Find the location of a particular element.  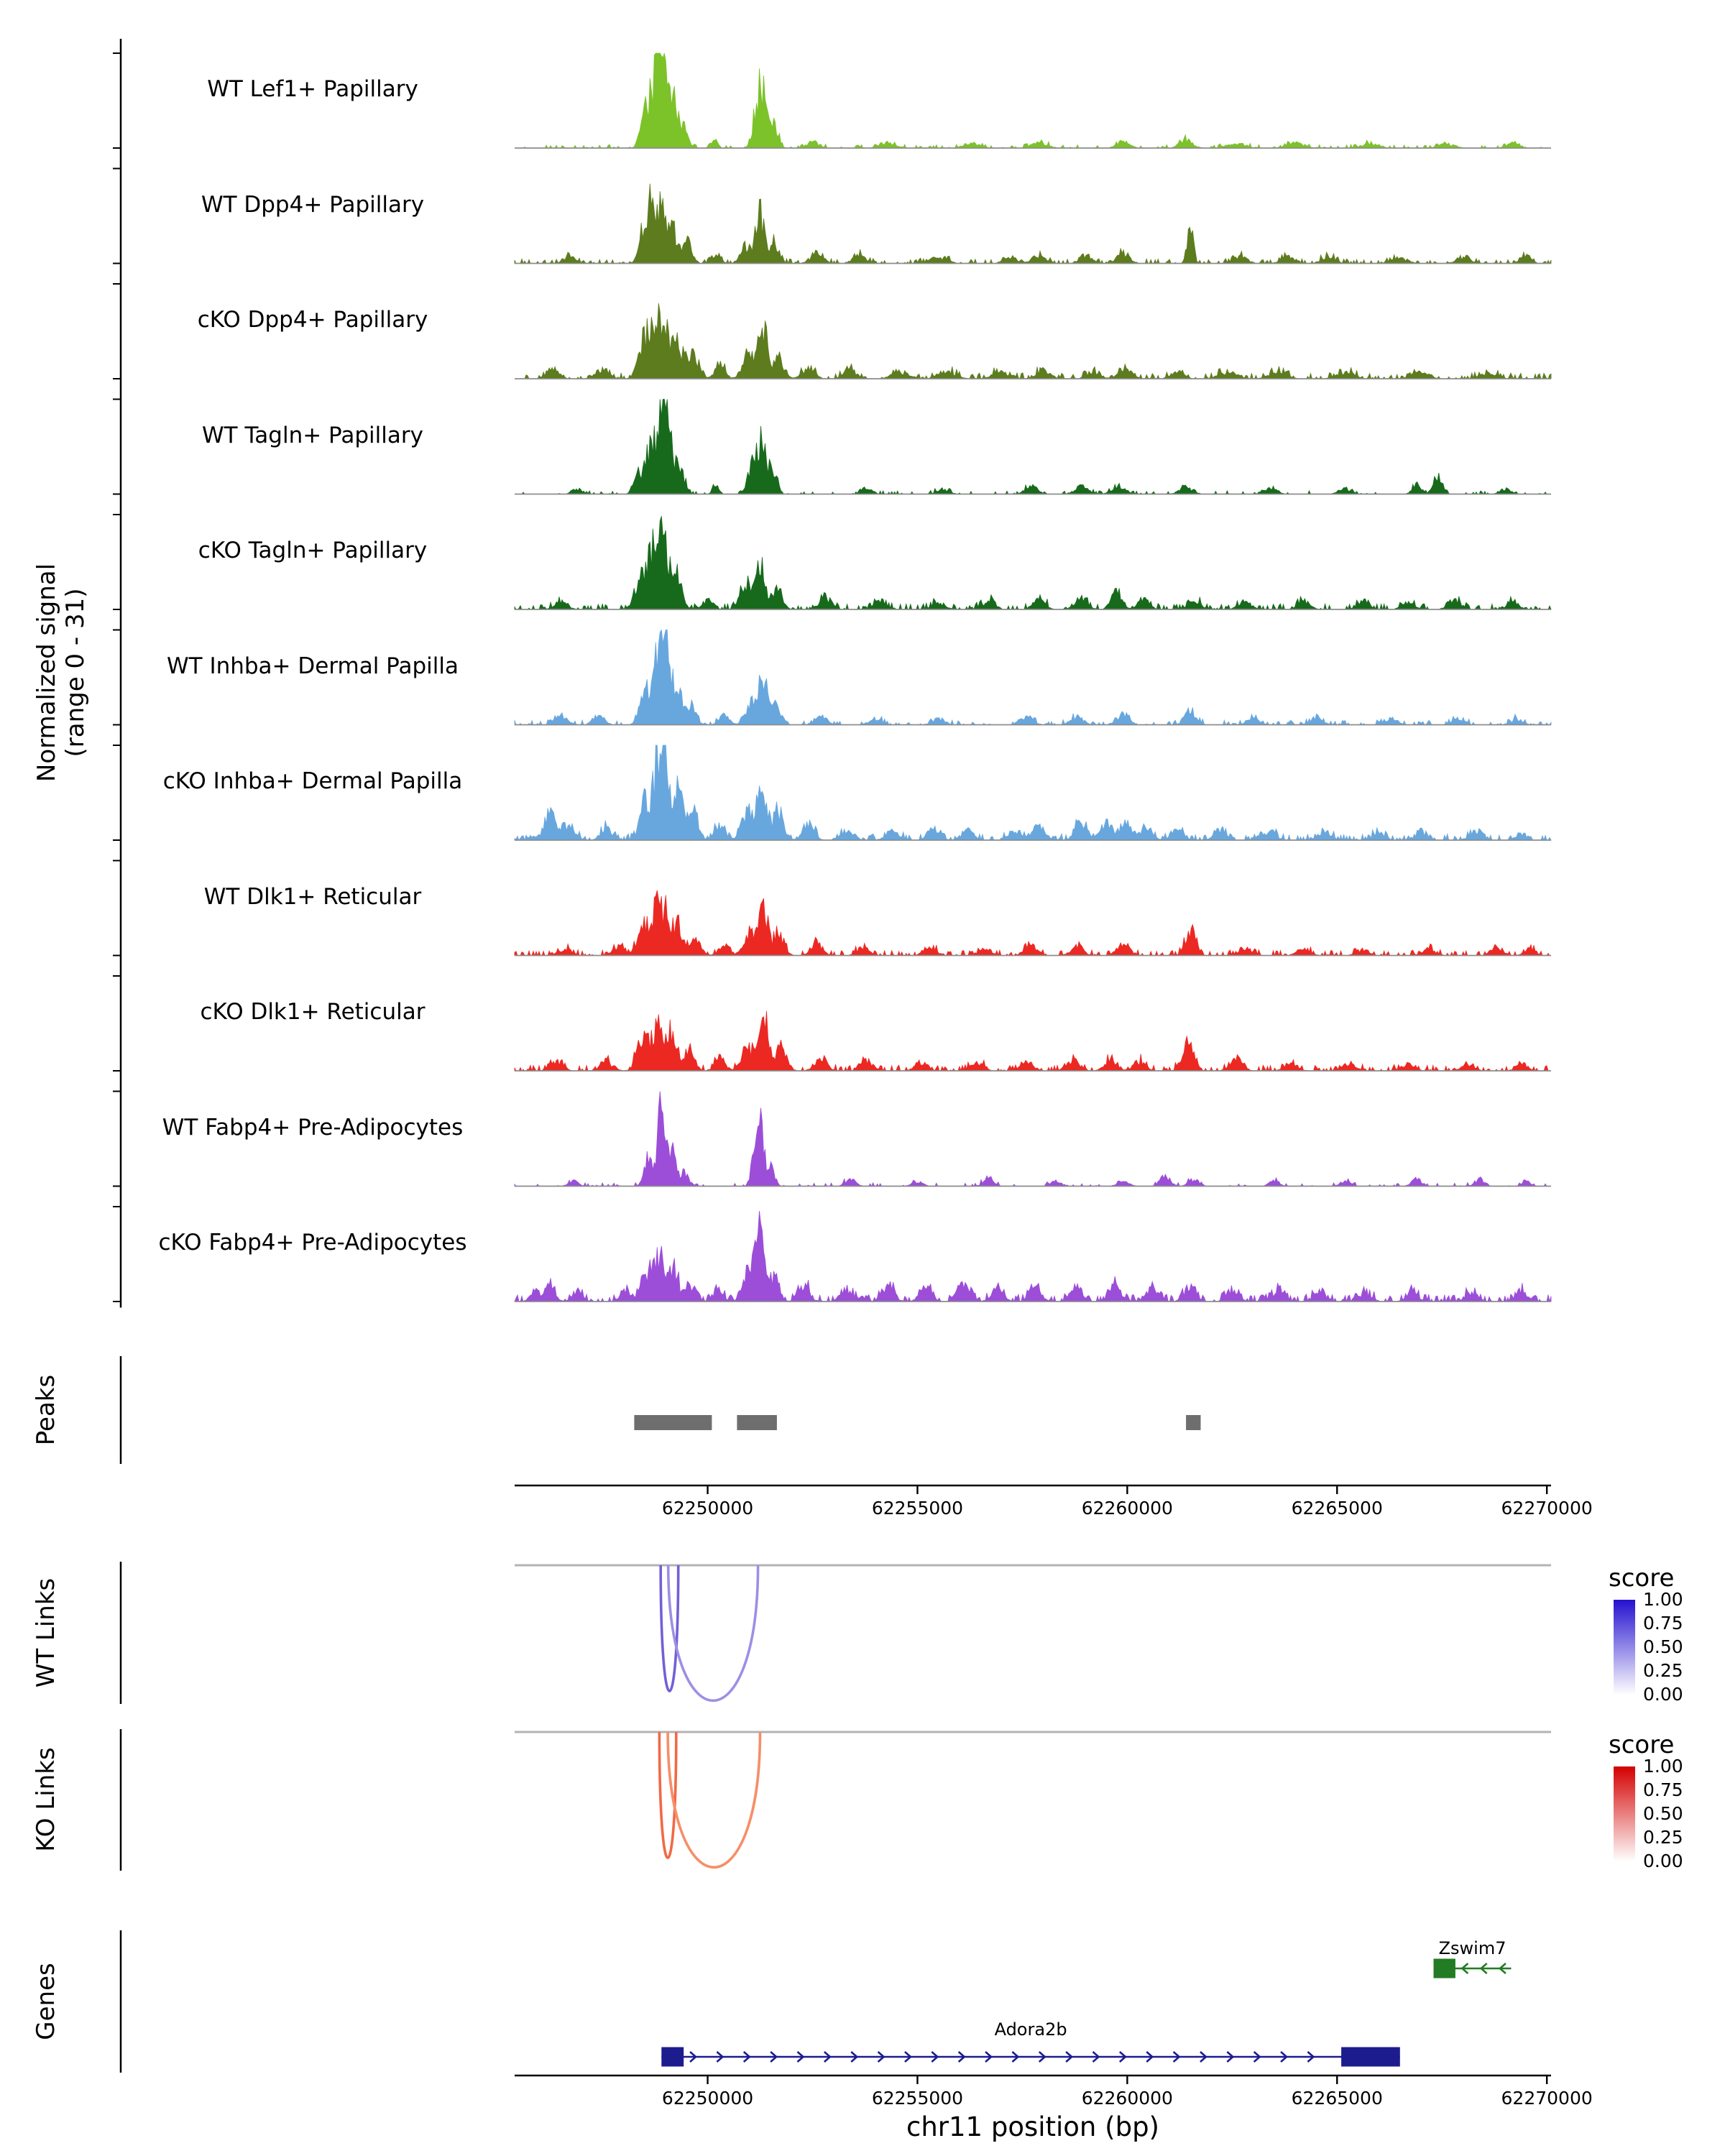

wt-legend-title: score is located at coordinates (1642, 1578).